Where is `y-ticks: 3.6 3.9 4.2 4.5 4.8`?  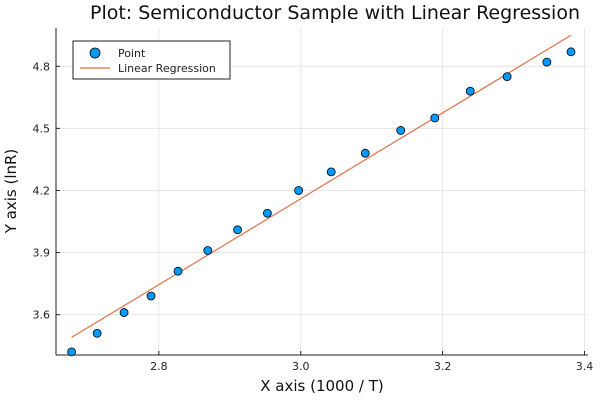
y-ticks: 3.6 3.9 4.2 4.5 4.8 is located at coordinates (46, 191).